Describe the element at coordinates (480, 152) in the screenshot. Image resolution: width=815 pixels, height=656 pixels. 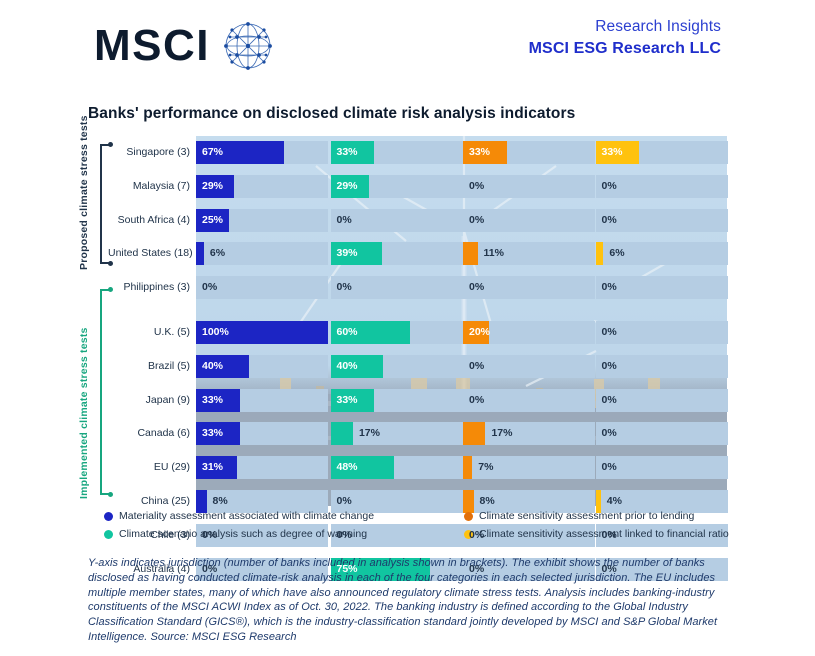
I see `bar-value-label-2: 33%` at that location.